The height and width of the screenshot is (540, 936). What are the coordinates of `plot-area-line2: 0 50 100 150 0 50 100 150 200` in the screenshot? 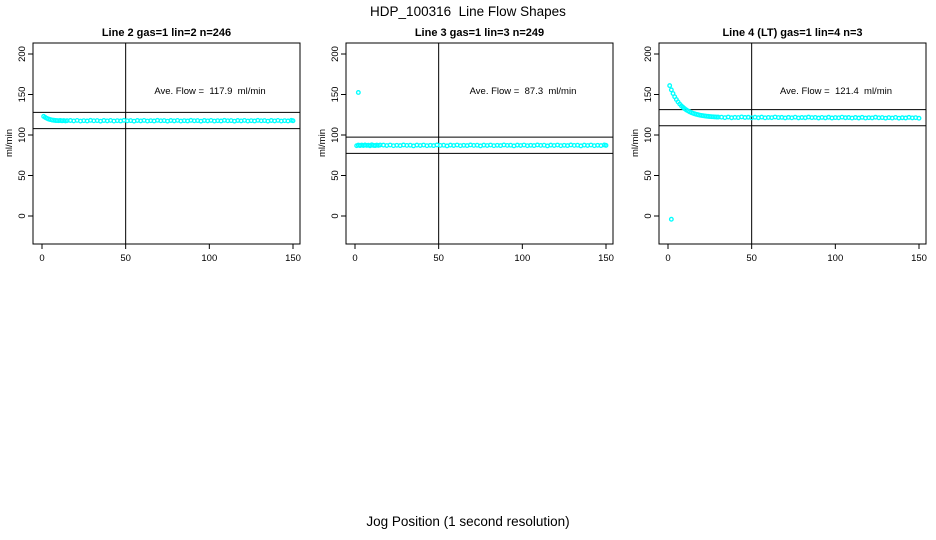 It's located at (159, 153).